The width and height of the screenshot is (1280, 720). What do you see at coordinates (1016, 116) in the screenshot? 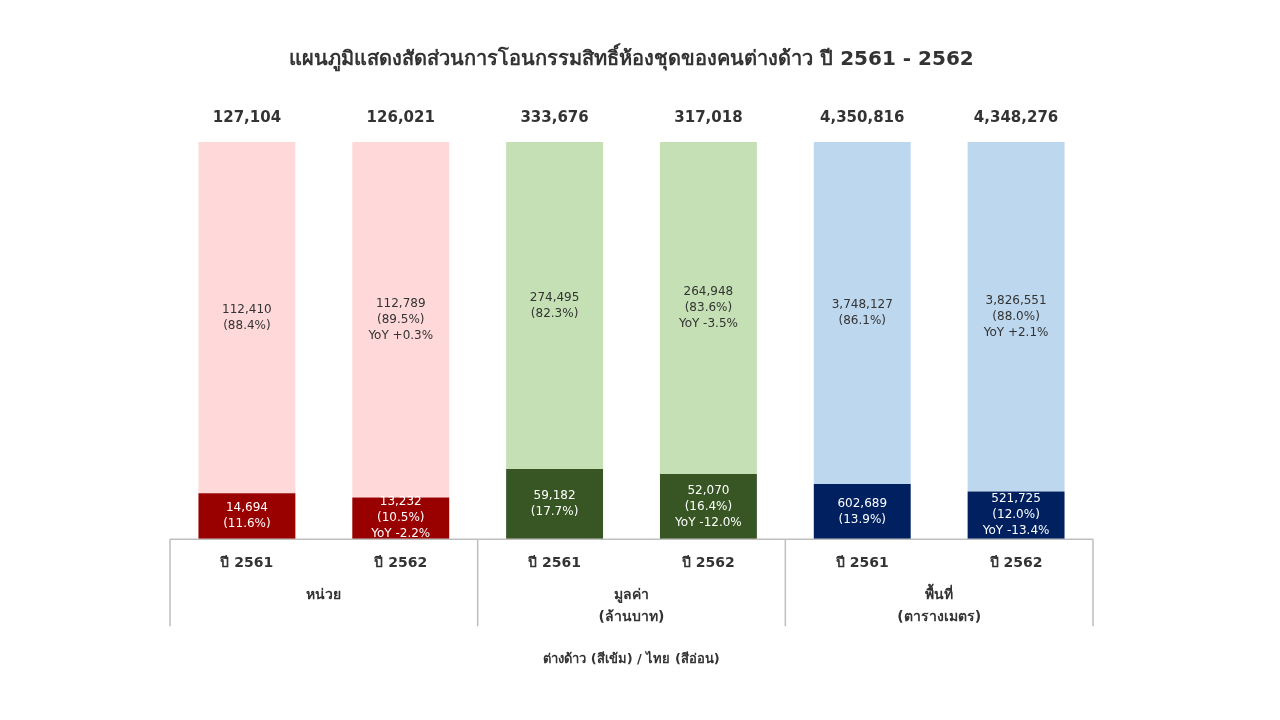
I see `text: 4,348,276` at bounding box center [1016, 116].